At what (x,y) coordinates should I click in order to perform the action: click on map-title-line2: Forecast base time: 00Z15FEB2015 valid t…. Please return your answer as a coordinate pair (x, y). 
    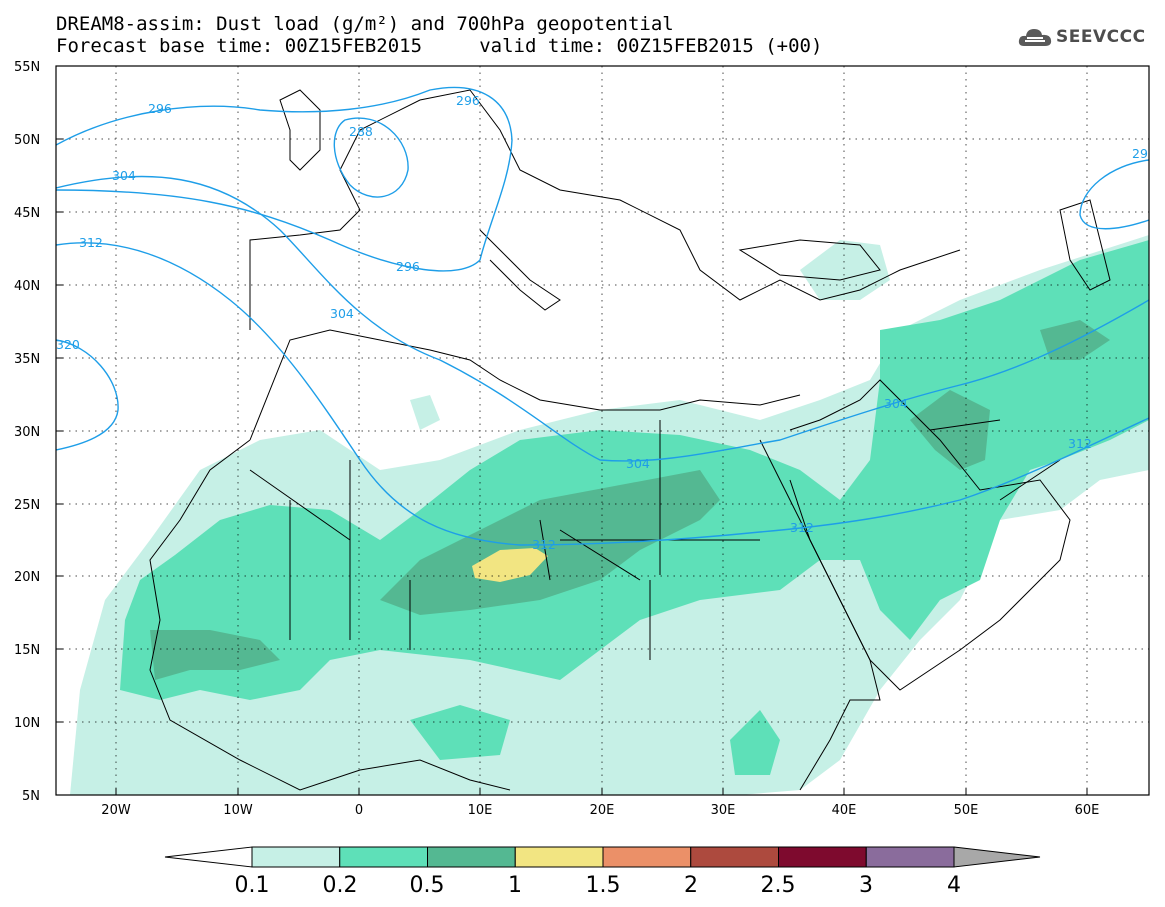
    Looking at the image, I should click on (439, 46).